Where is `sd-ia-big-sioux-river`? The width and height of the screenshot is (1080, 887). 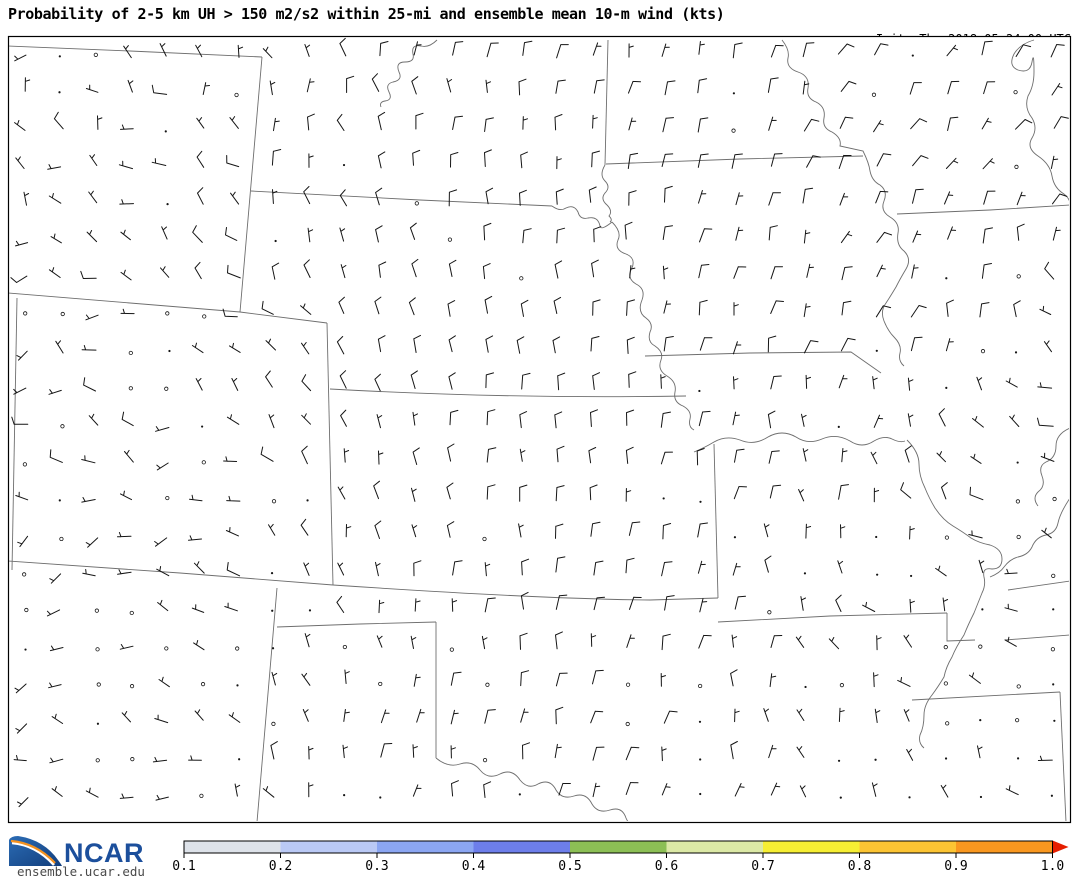
sd-ia-big-sioux-river is located at coordinates (606, 193).